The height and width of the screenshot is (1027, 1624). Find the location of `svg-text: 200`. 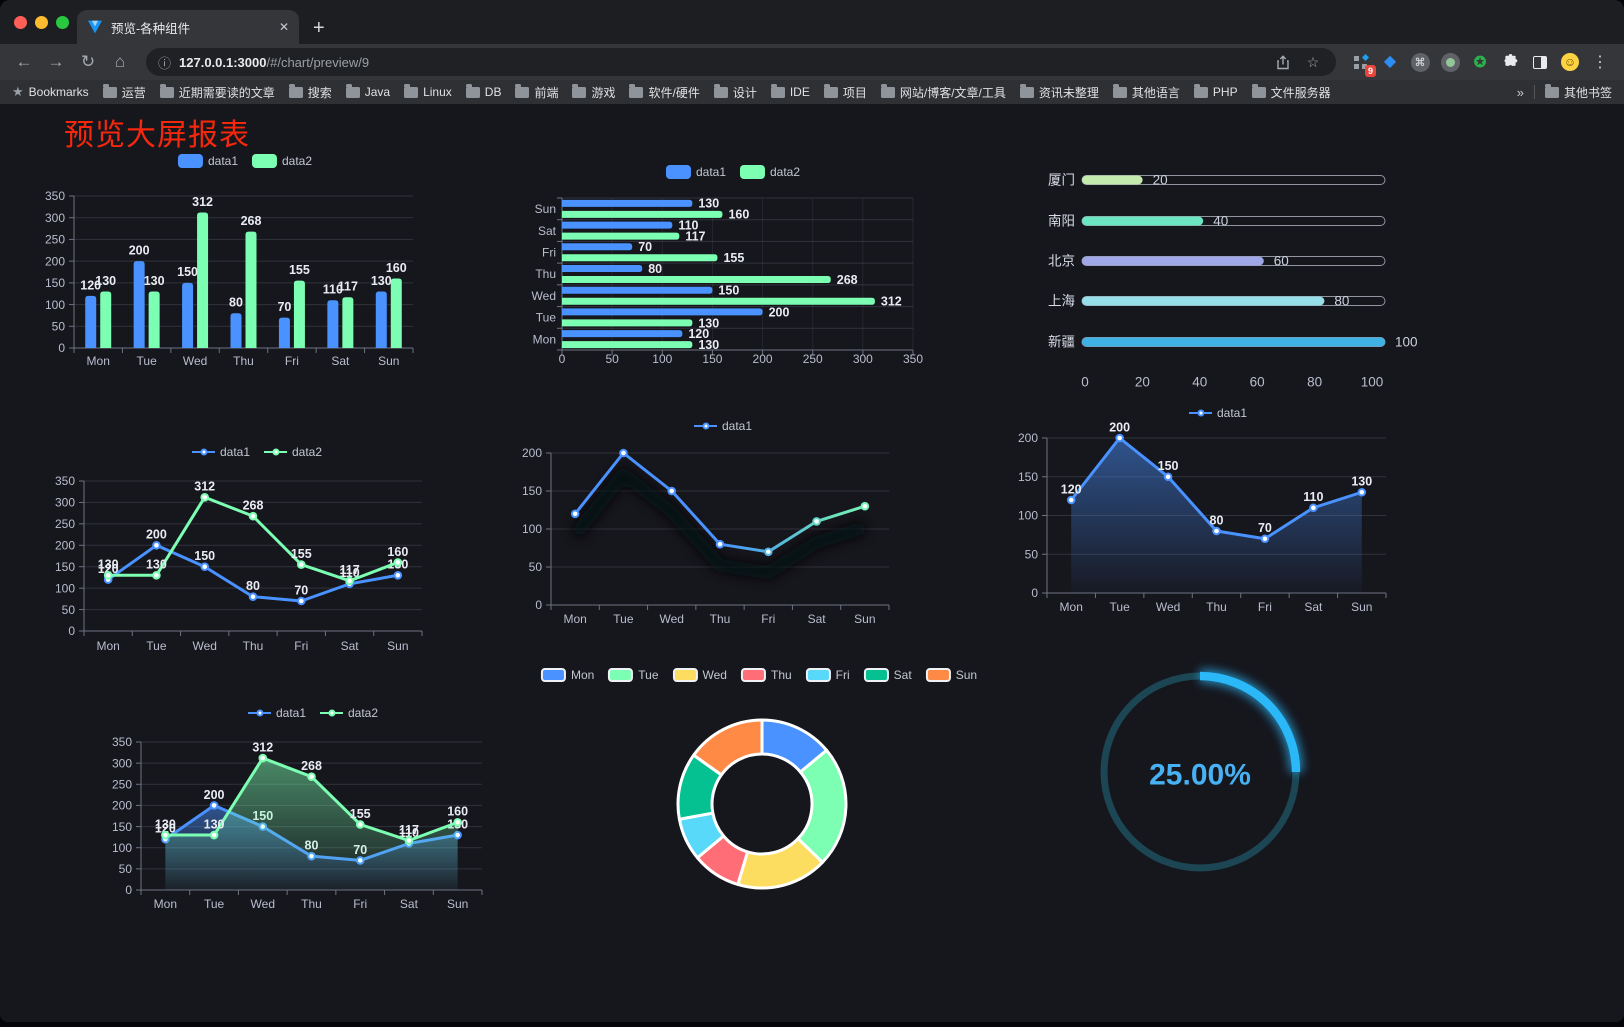

svg-text: 200 is located at coordinates (1119, 427).